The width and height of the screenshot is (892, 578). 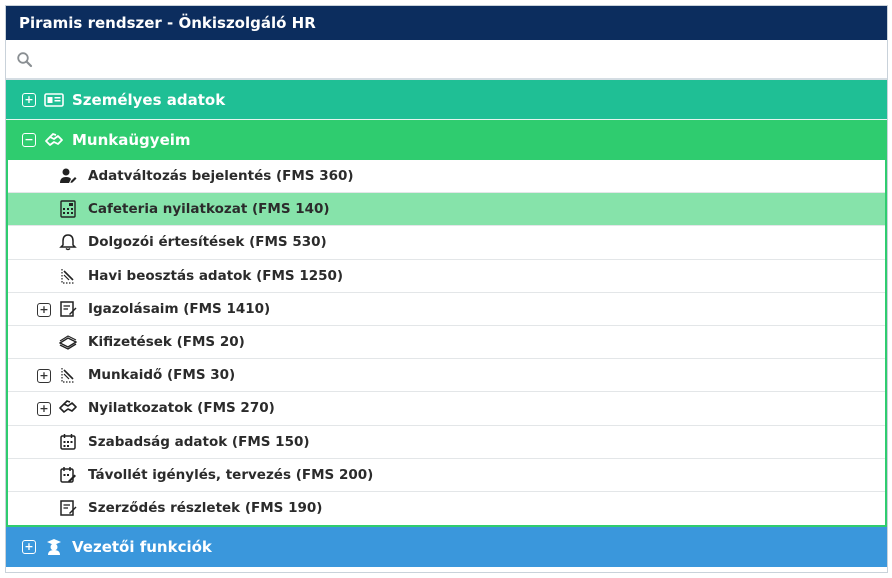 What do you see at coordinates (181, 408) in the screenshot?
I see `item-label: Nyilatkozatok (FMS 270)` at bounding box center [181, 408].